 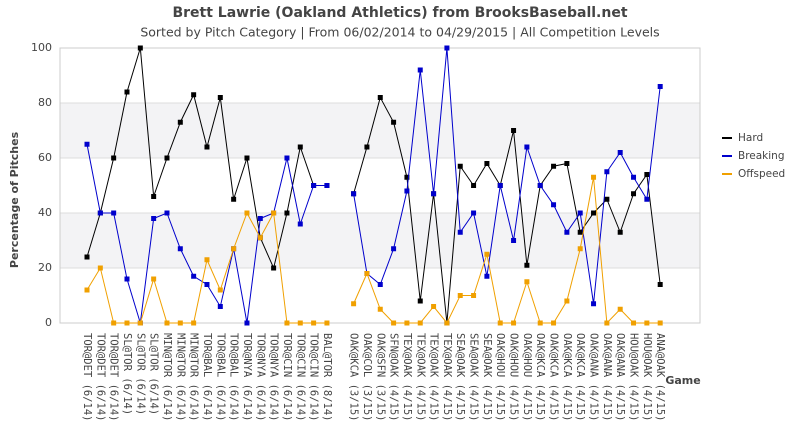 What do you see at coordinates (567, 377) in the screenshot?
I see `x-tick-label: OAK@KCA (4/15)` at bounding box center [567, 377].